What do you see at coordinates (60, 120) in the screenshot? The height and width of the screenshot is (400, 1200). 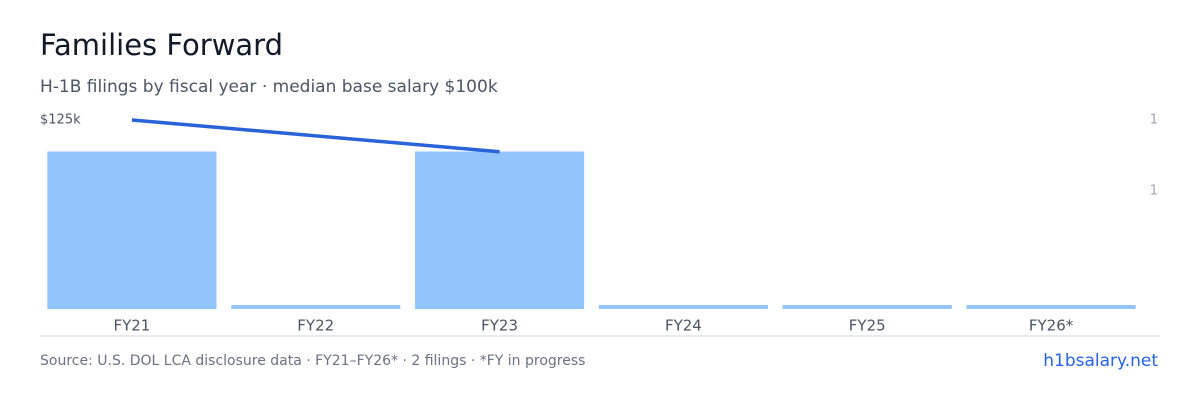 I see `y-tick-label: $125k` at bounding box center [60, 120].